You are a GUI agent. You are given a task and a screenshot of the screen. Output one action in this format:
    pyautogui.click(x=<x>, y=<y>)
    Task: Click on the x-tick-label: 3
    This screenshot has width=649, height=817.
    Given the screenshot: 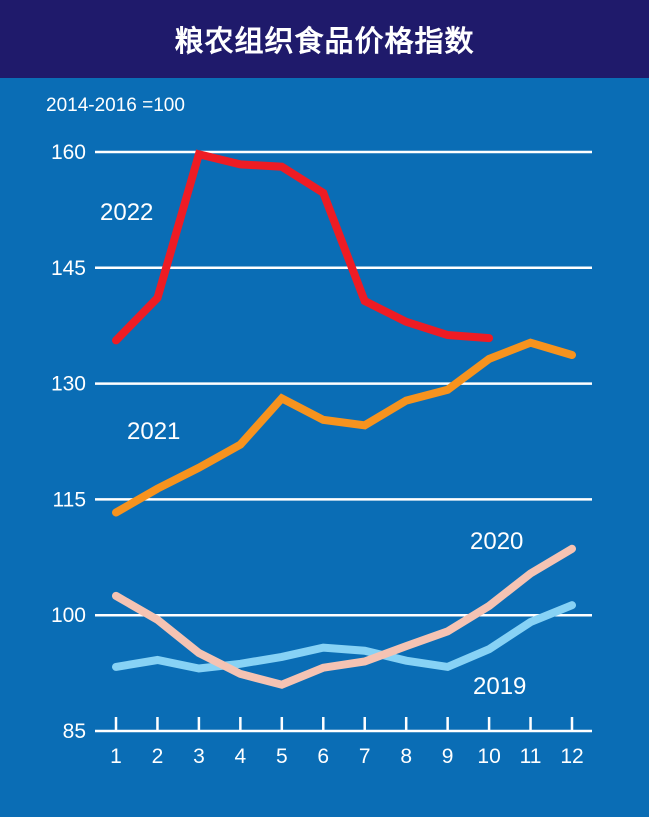 What is the action you would take?
    pyautogui.click(x=199, y=756)
    